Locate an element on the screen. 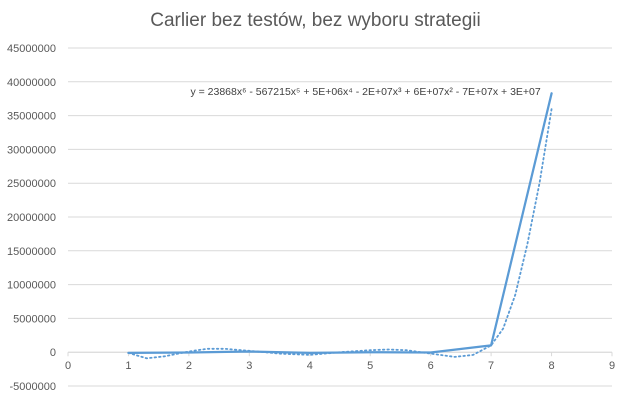 Image resolution: width=631 pixels, height=402 pixels. y-tick-label: 35000000 is located at coordinates (31, 117).